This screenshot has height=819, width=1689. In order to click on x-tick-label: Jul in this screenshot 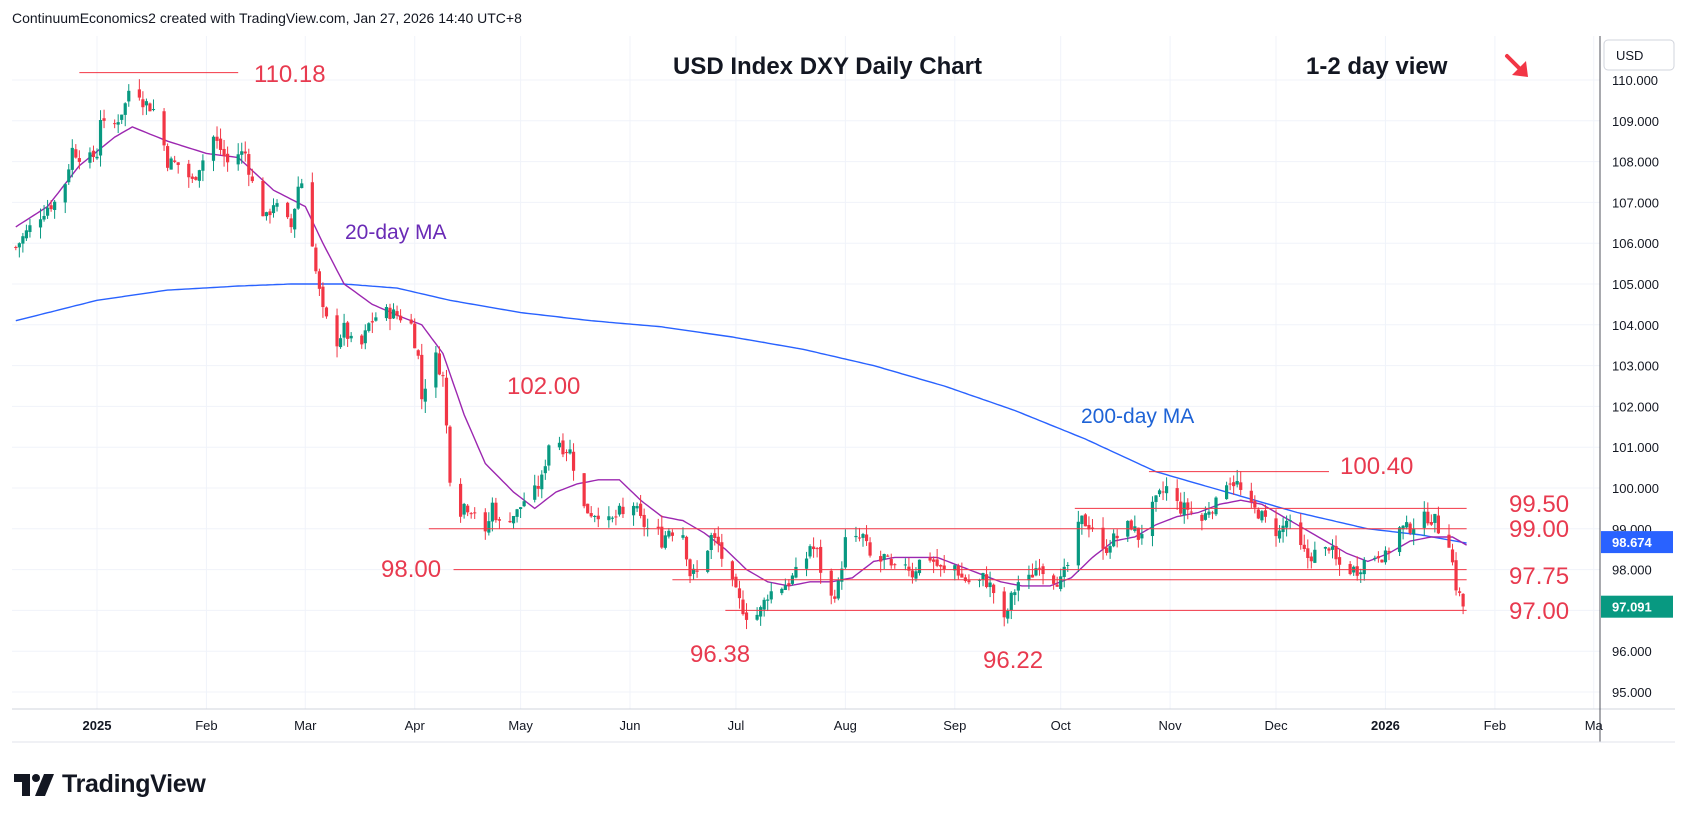, I will do `click(736, 725)`.